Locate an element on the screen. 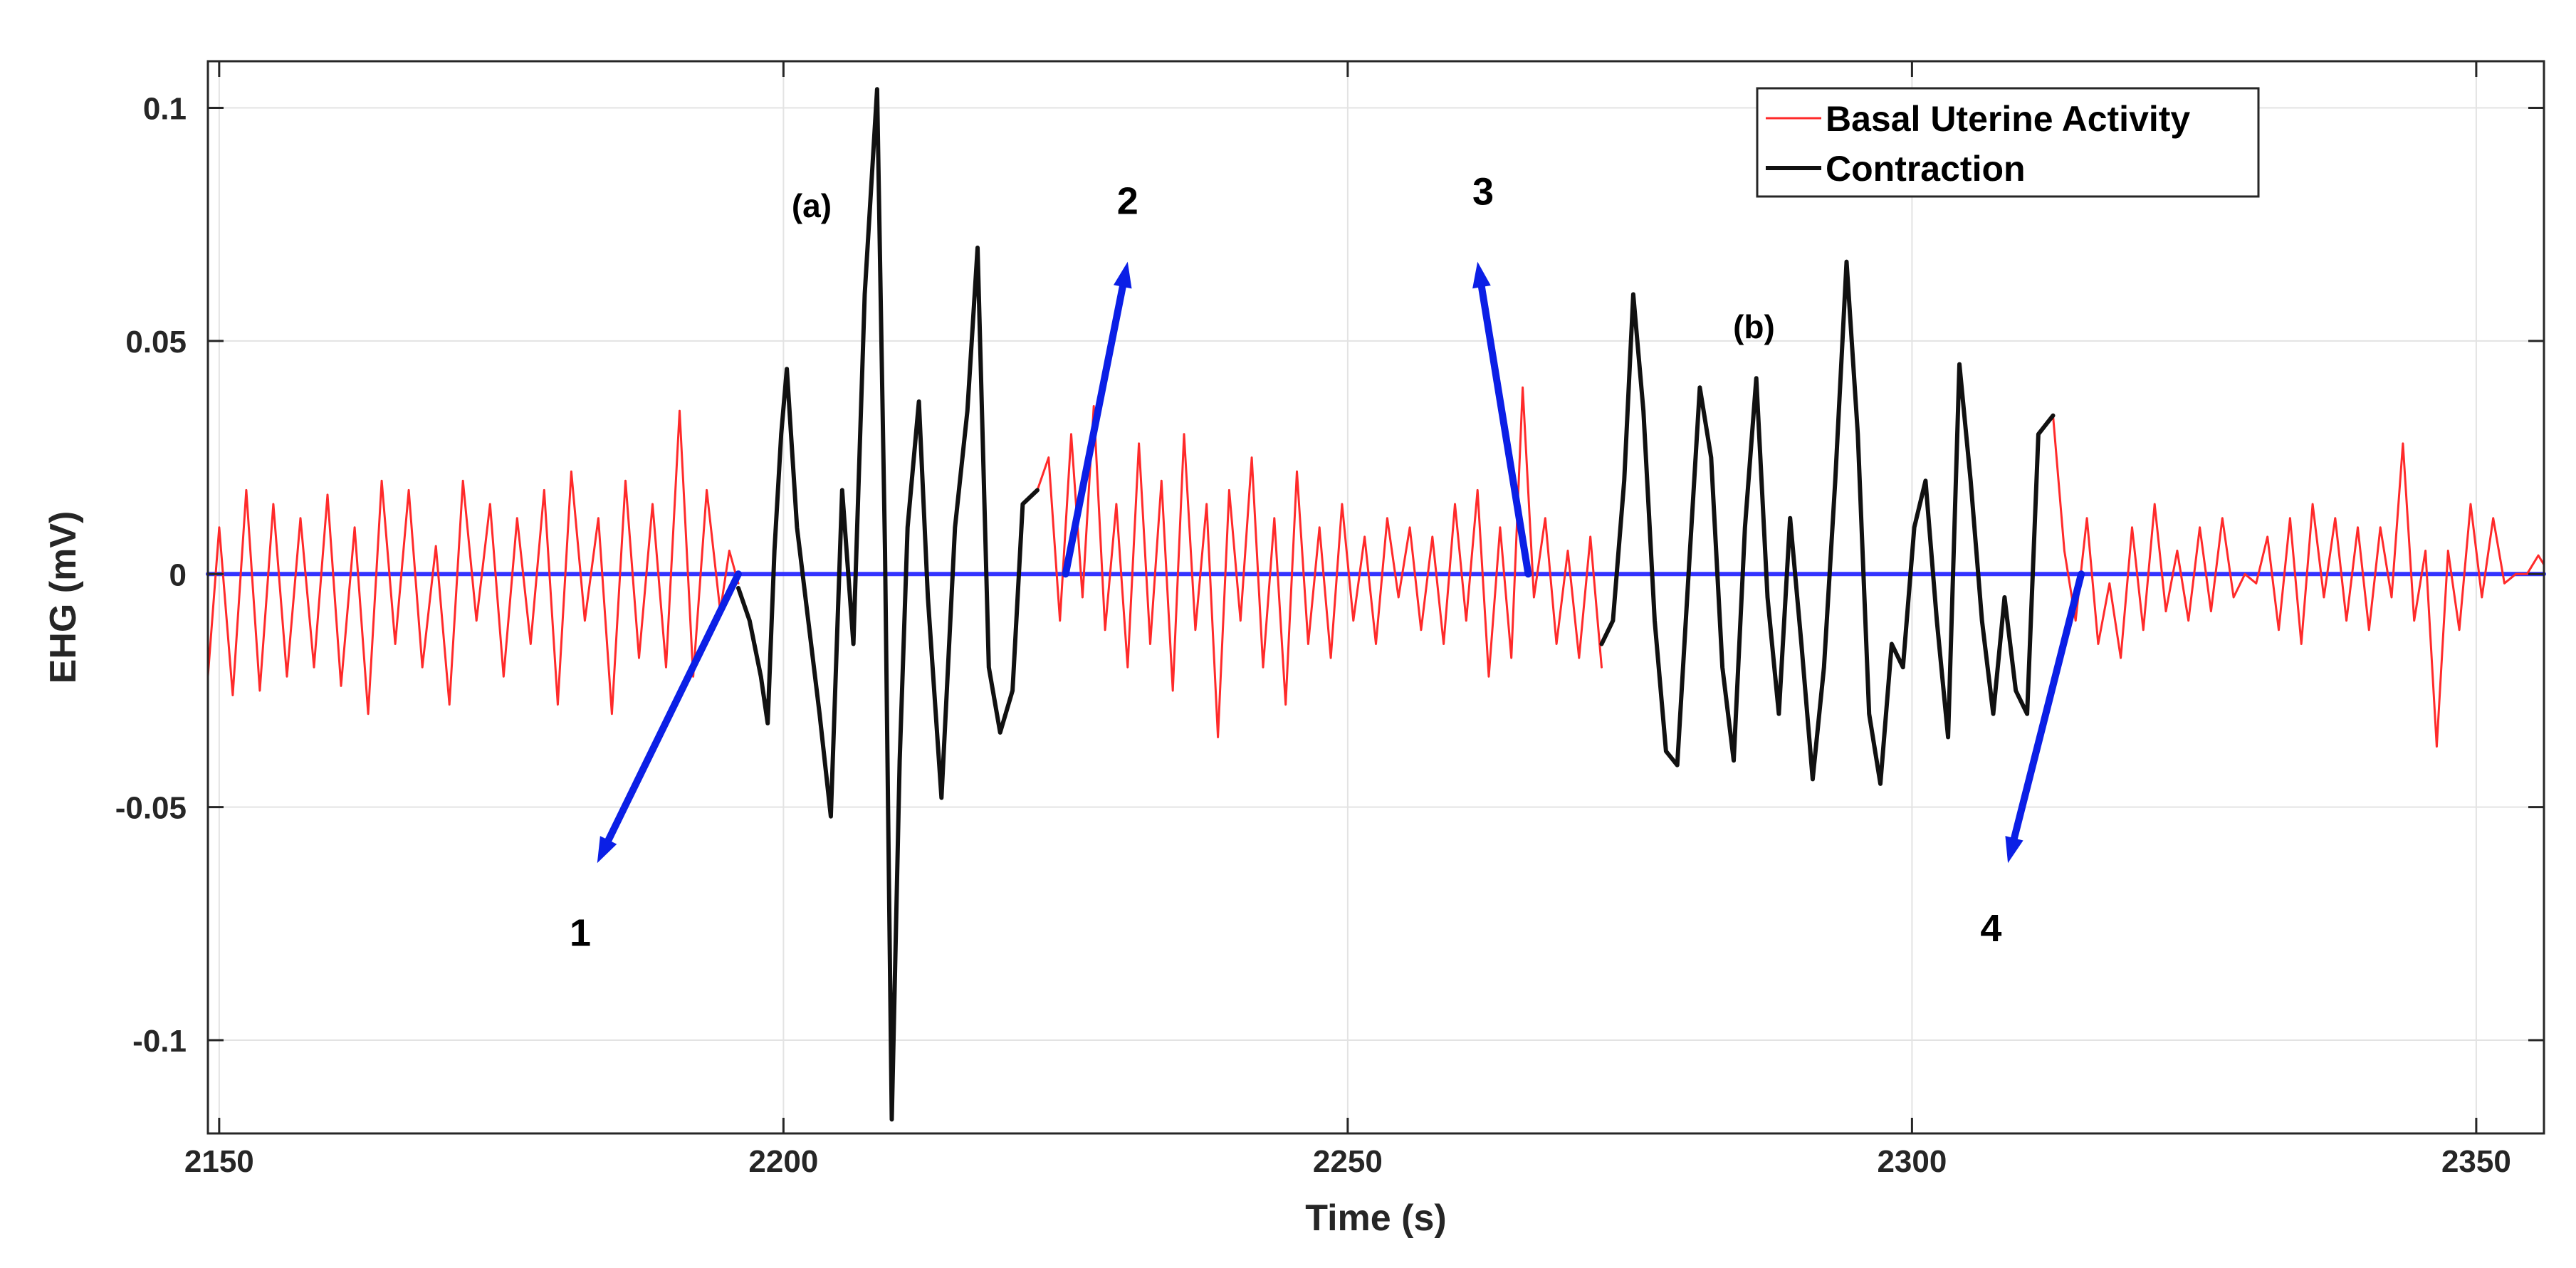  x-tick-label: 2250 is located at coordinates (1348, 1161).